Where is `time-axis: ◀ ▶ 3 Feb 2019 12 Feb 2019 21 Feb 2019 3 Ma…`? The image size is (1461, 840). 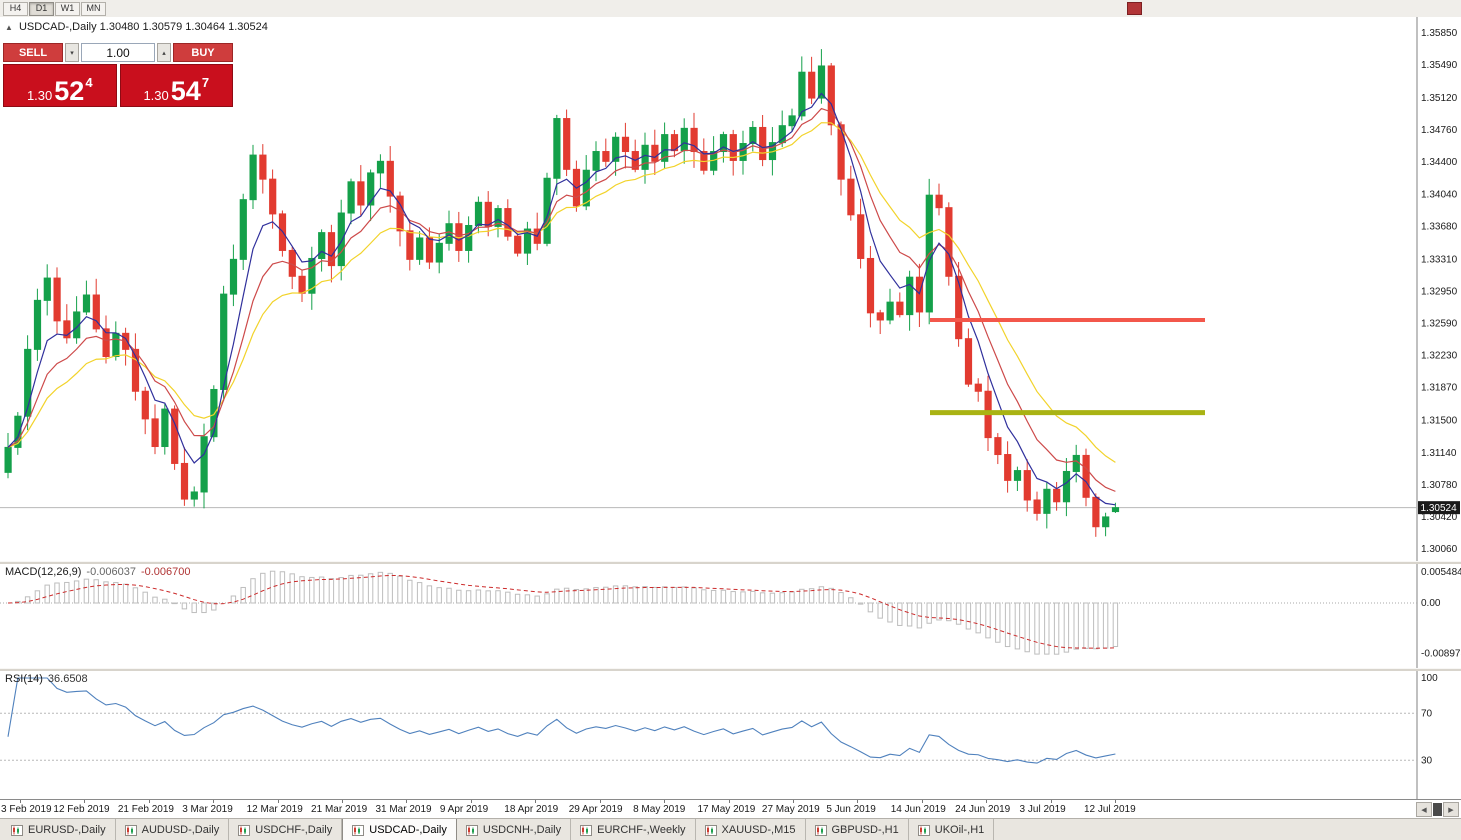
time-axis: ◀ ▶ 3 Feb 2019 12 Feb 2019 21 Feb 2019 3 Ma… is located at coordinates (730, 809).